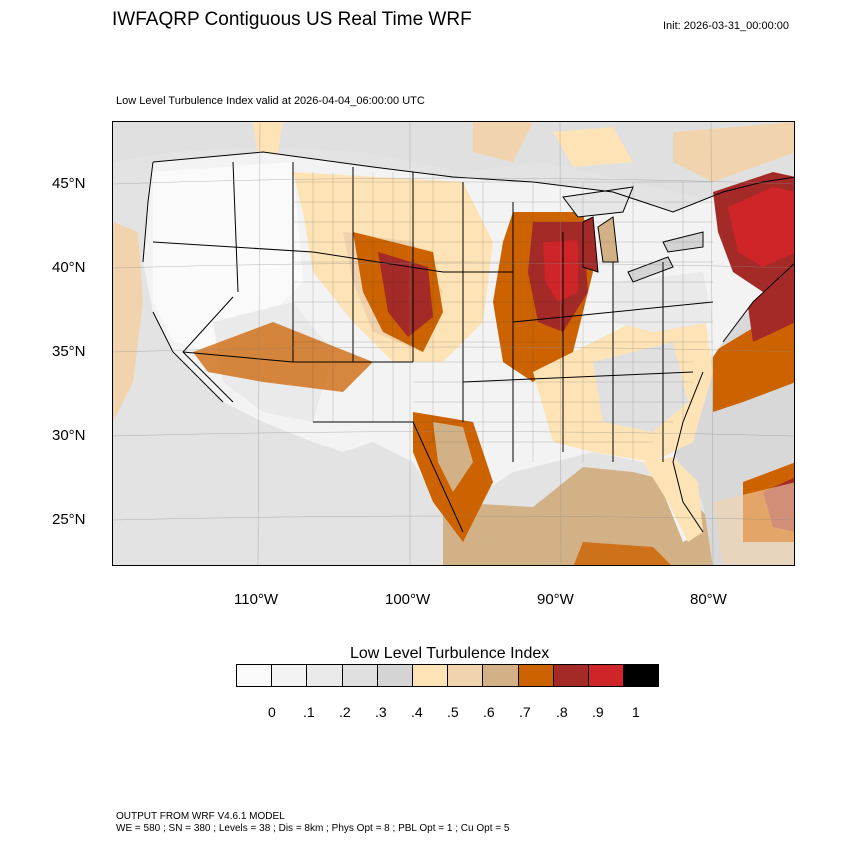 This screenshot has height=850, width=850. I want to click on legend-tick: .1, so click(309, 712).